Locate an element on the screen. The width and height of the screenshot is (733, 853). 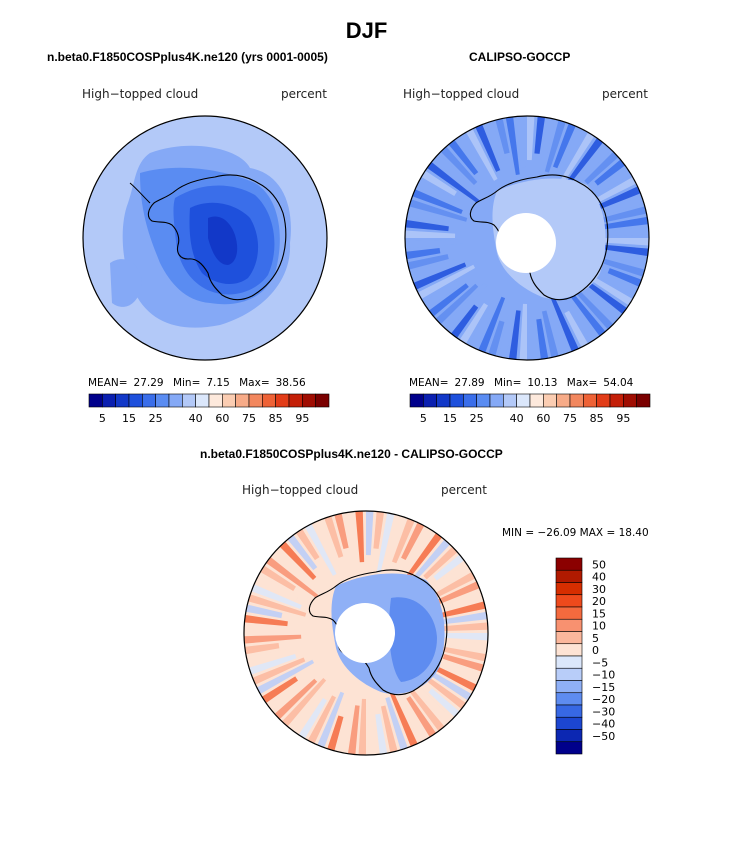
panel-1-colorbar-tick-label: 85 is located at coordinates (276, 418).